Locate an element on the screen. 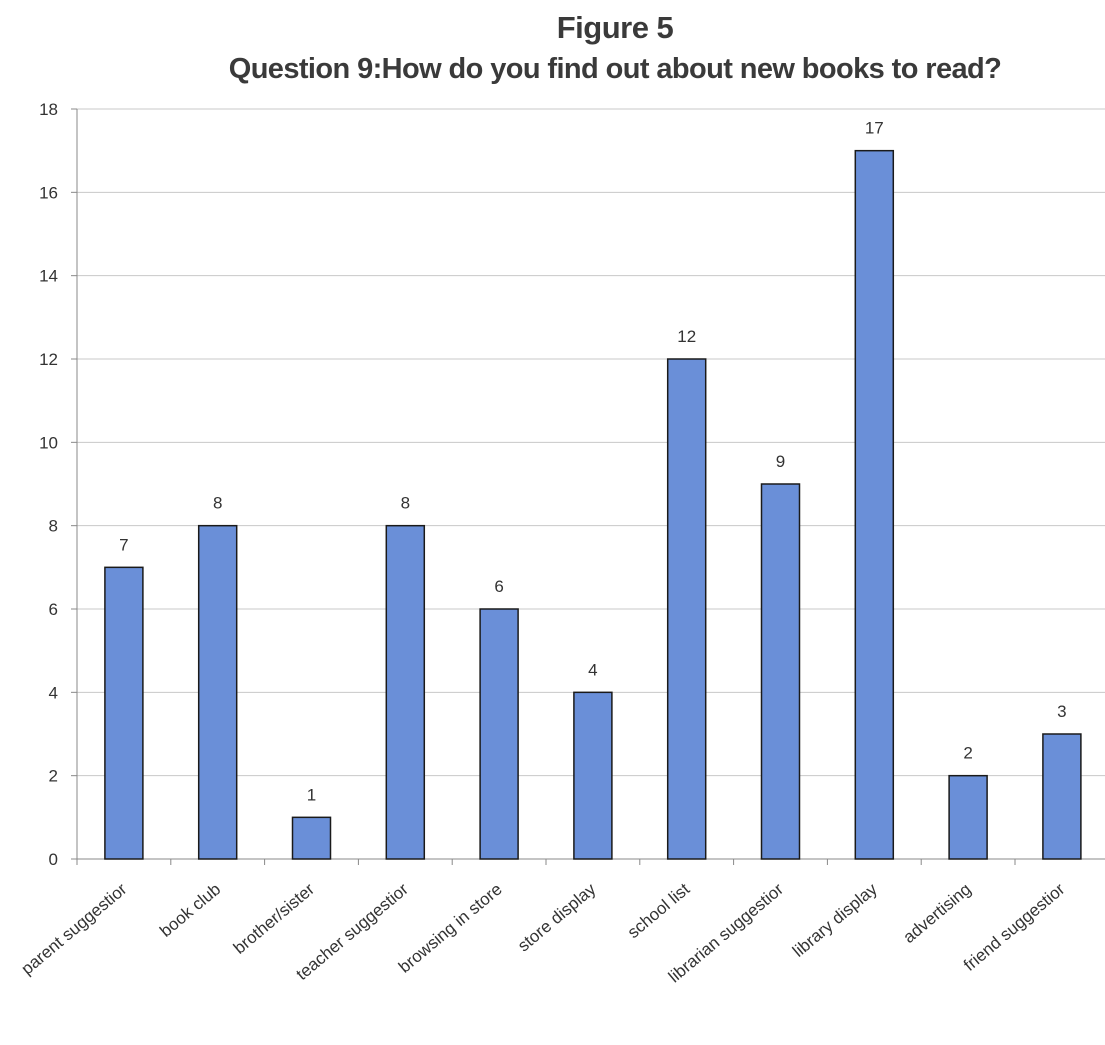 The image size is (1105, 1045). data-label: 17 is located at coordinates (874, 128).